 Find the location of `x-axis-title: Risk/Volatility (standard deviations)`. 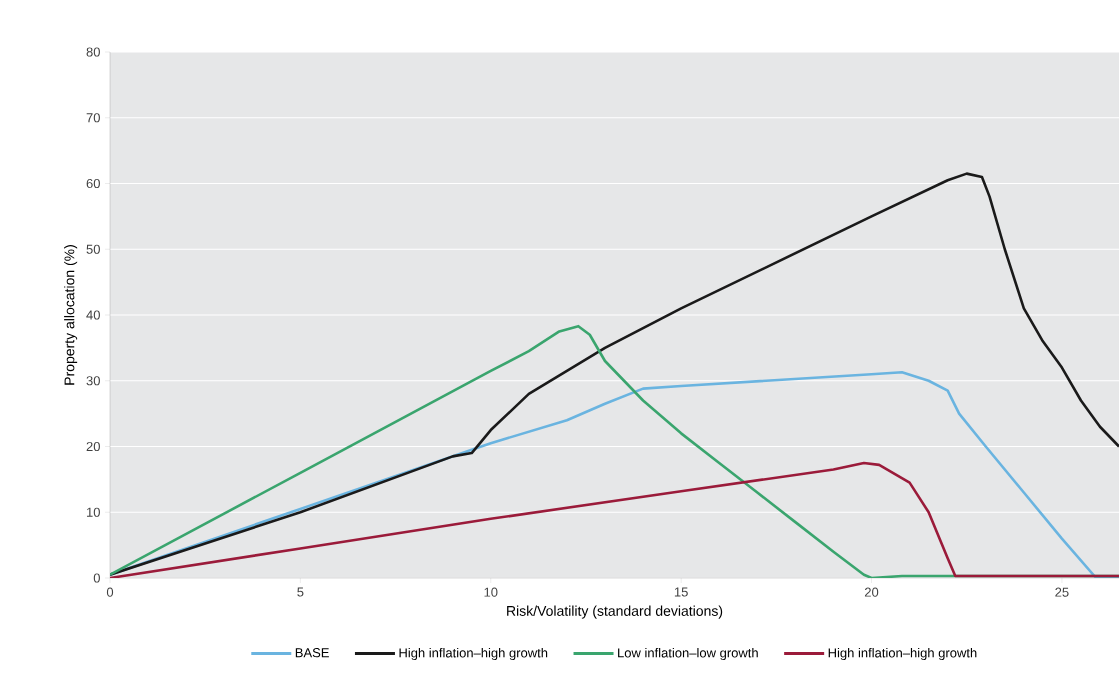

x-axis-title: Risk/Volatility (standard deviations) is located at coordinates (615, 612).